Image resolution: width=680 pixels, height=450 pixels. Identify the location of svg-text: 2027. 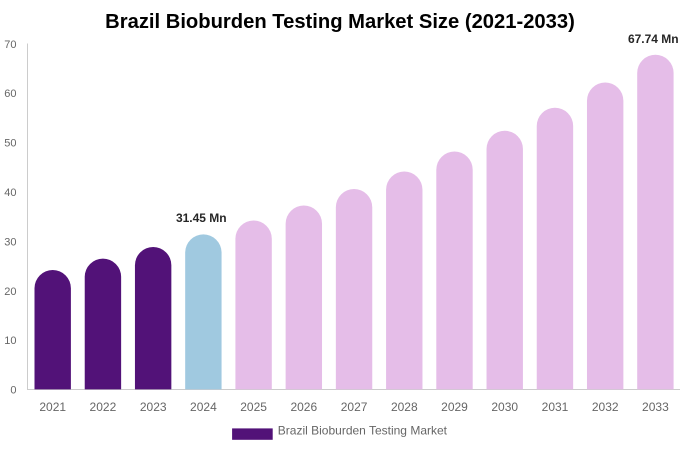
(354, 407).